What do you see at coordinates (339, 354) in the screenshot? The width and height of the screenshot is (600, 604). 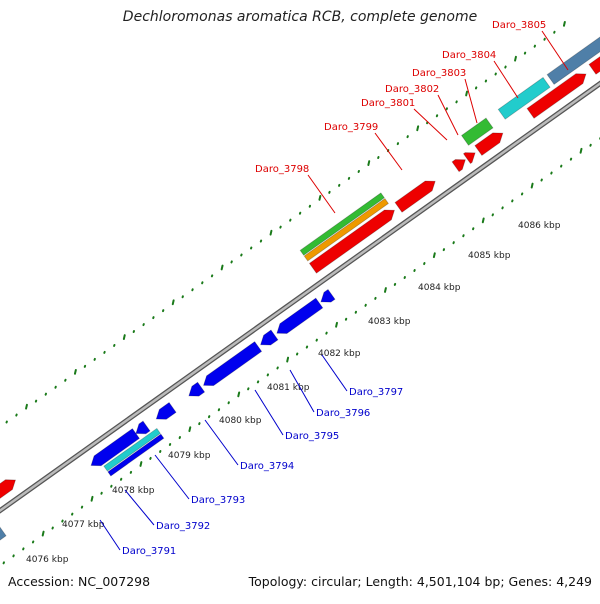 I see `scale-label: 4082 kbp` at bounding box center [339, 354].